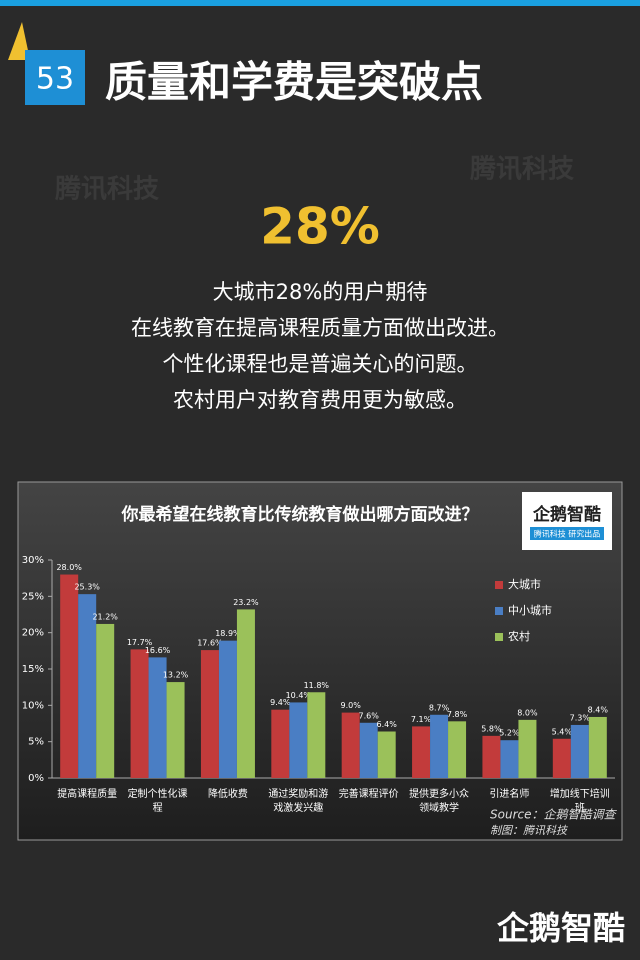  I want to click on y-tick-label: 5%, so click(36, 742).